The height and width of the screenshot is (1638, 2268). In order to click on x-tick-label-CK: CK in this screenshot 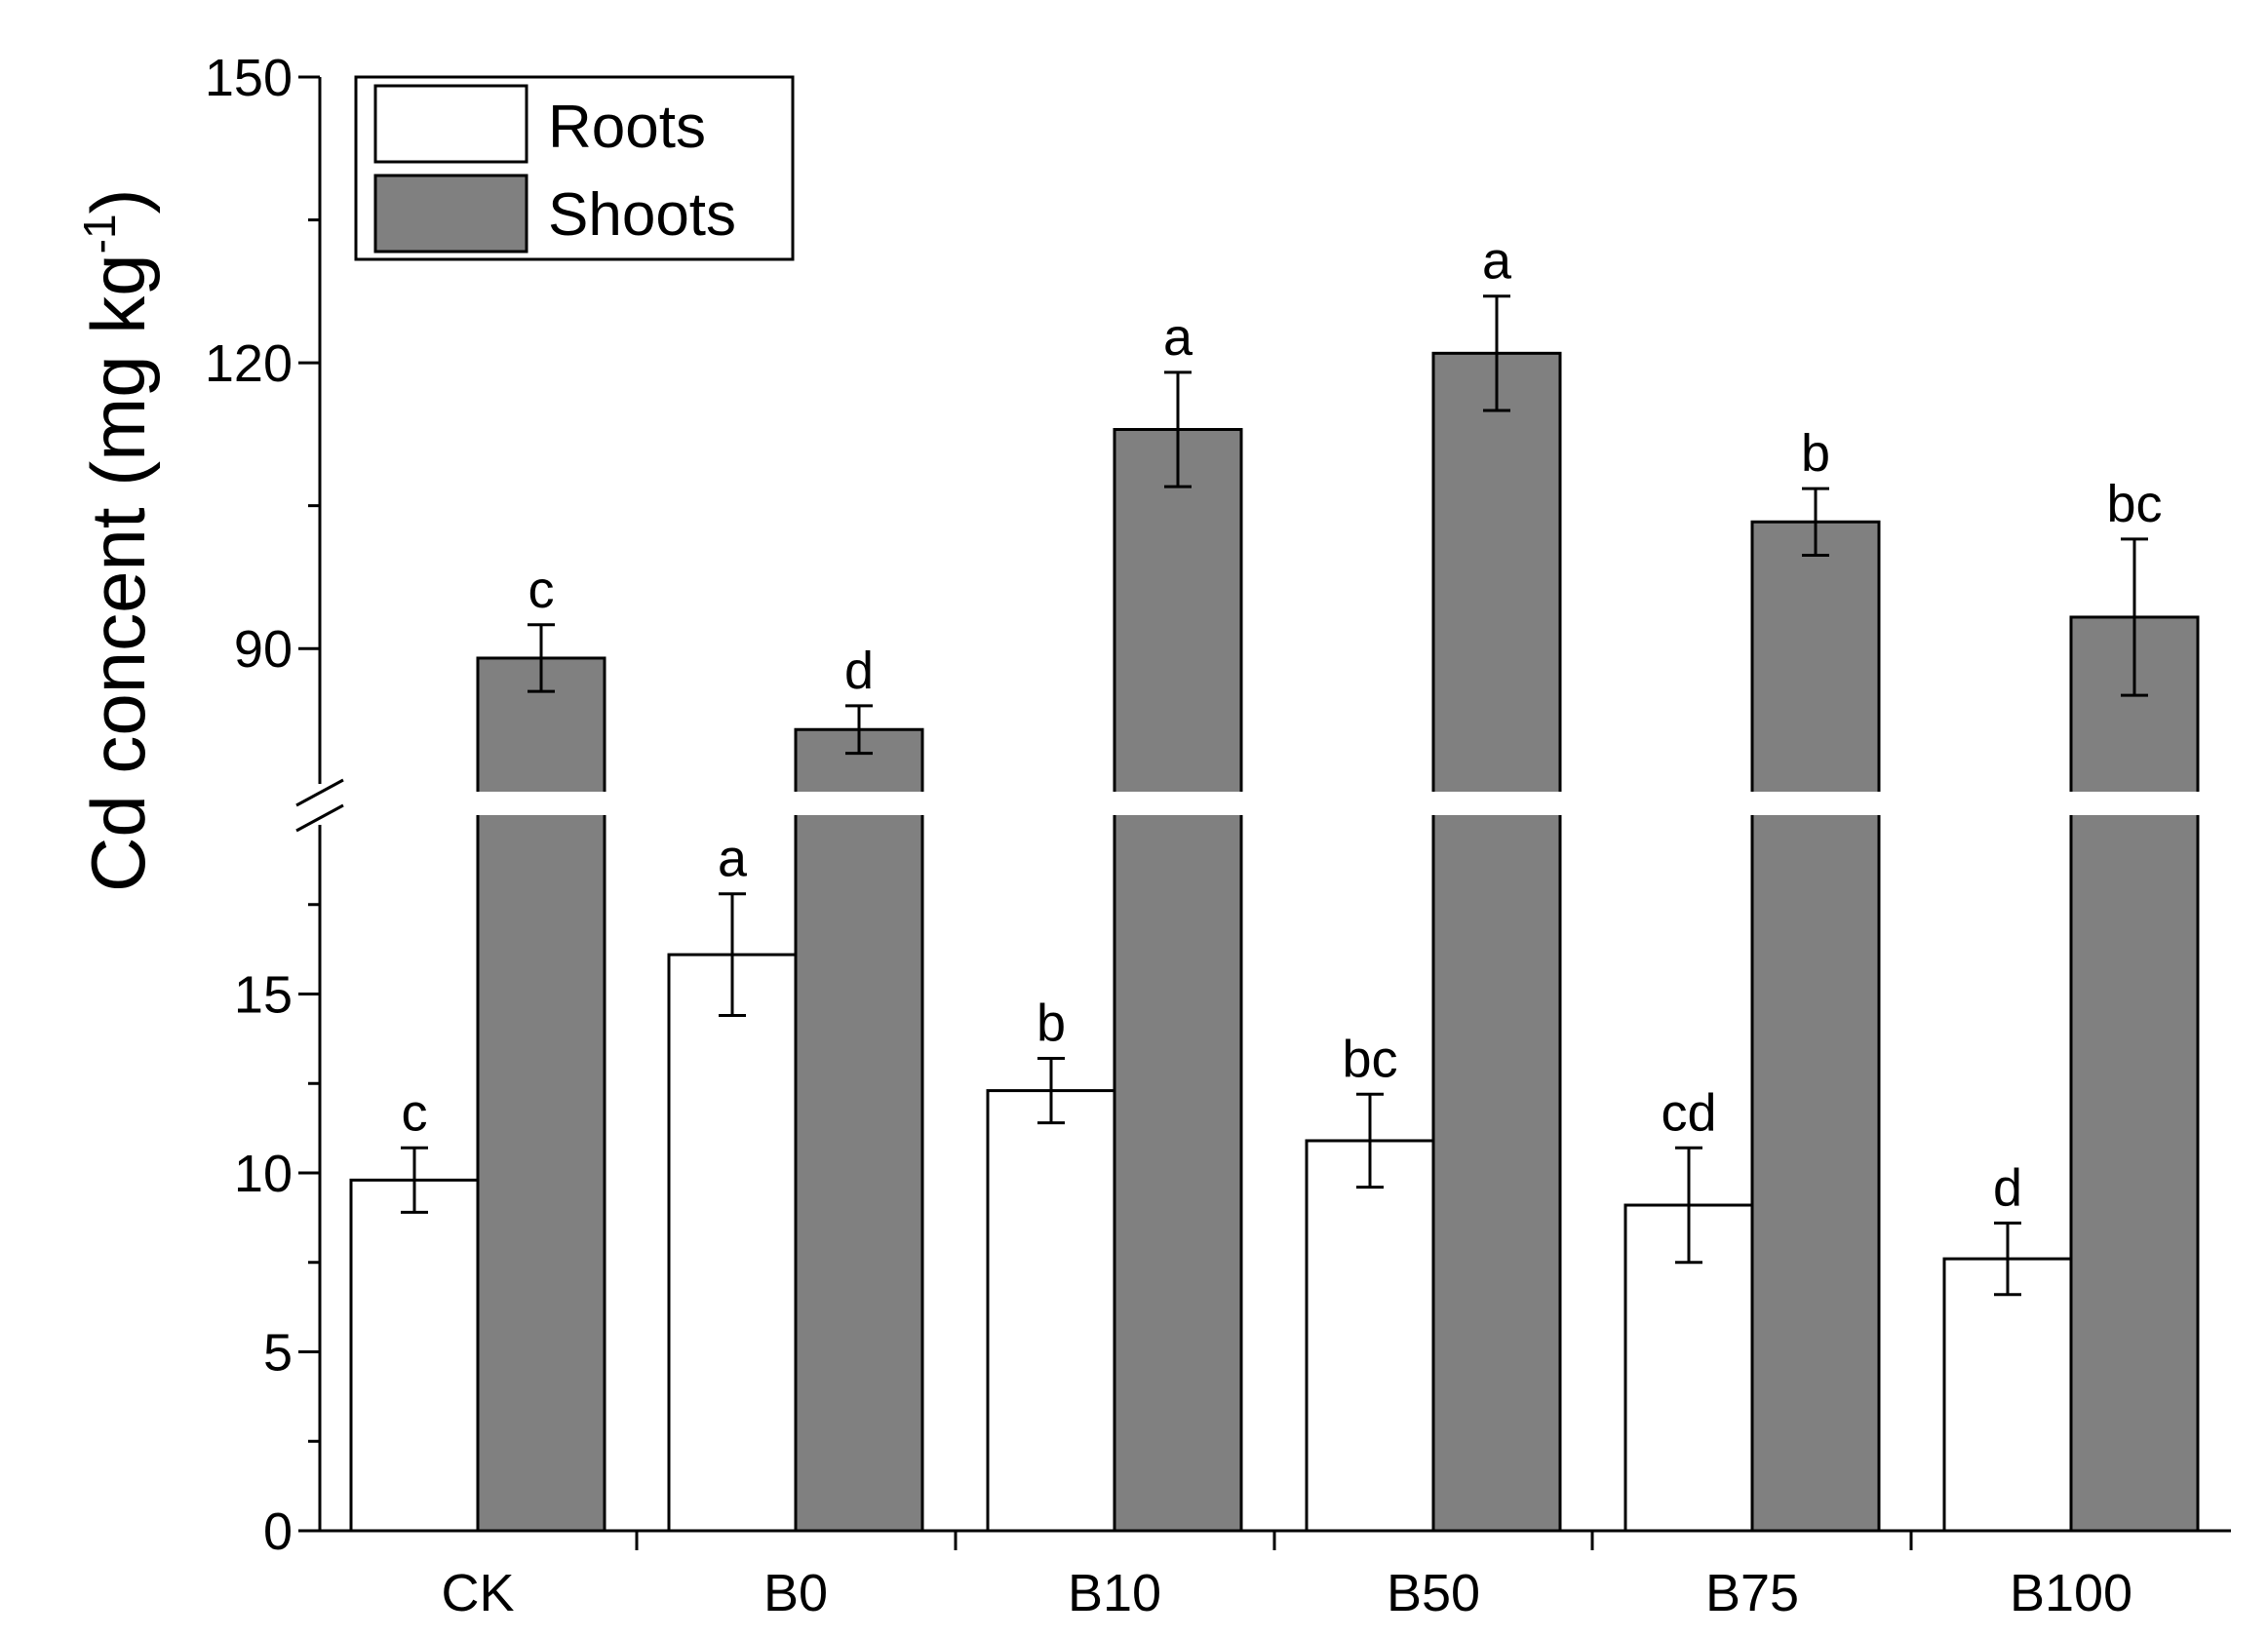, I will do `click(478, 1593)`.